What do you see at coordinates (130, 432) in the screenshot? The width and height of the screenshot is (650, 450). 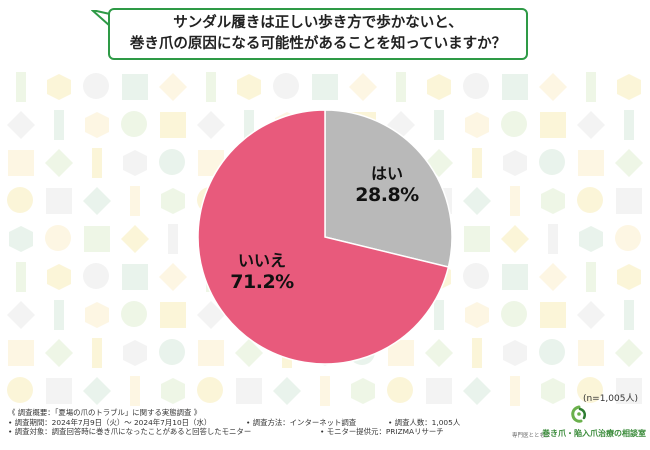 I see `survey-target: • 調査対象：調査回答時に巻き爪になったことがあると回答したモニター` at bounding box center [130, 432].